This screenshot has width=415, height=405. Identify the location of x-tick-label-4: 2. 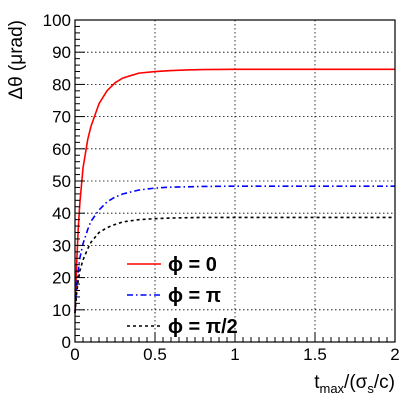
(394, 354).